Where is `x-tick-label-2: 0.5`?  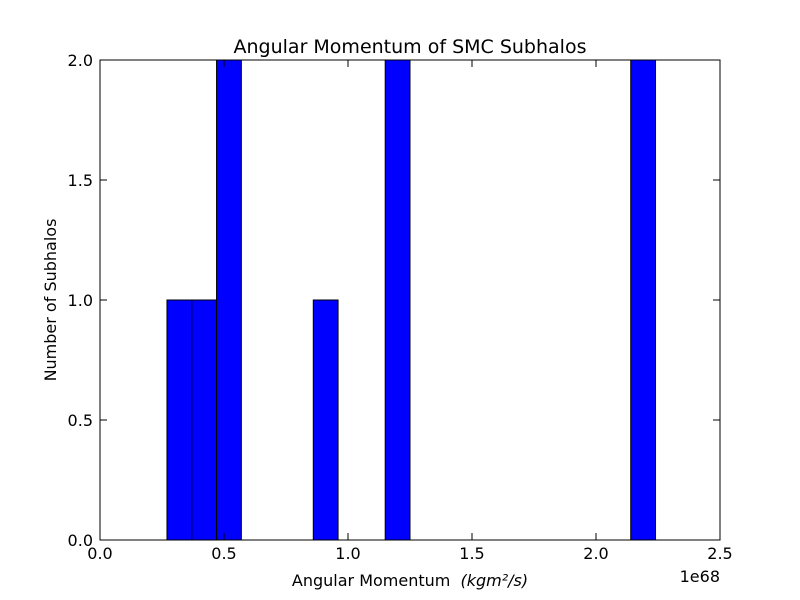
x-tick-label-2: 0.5 is located at coordinates (223, 553).